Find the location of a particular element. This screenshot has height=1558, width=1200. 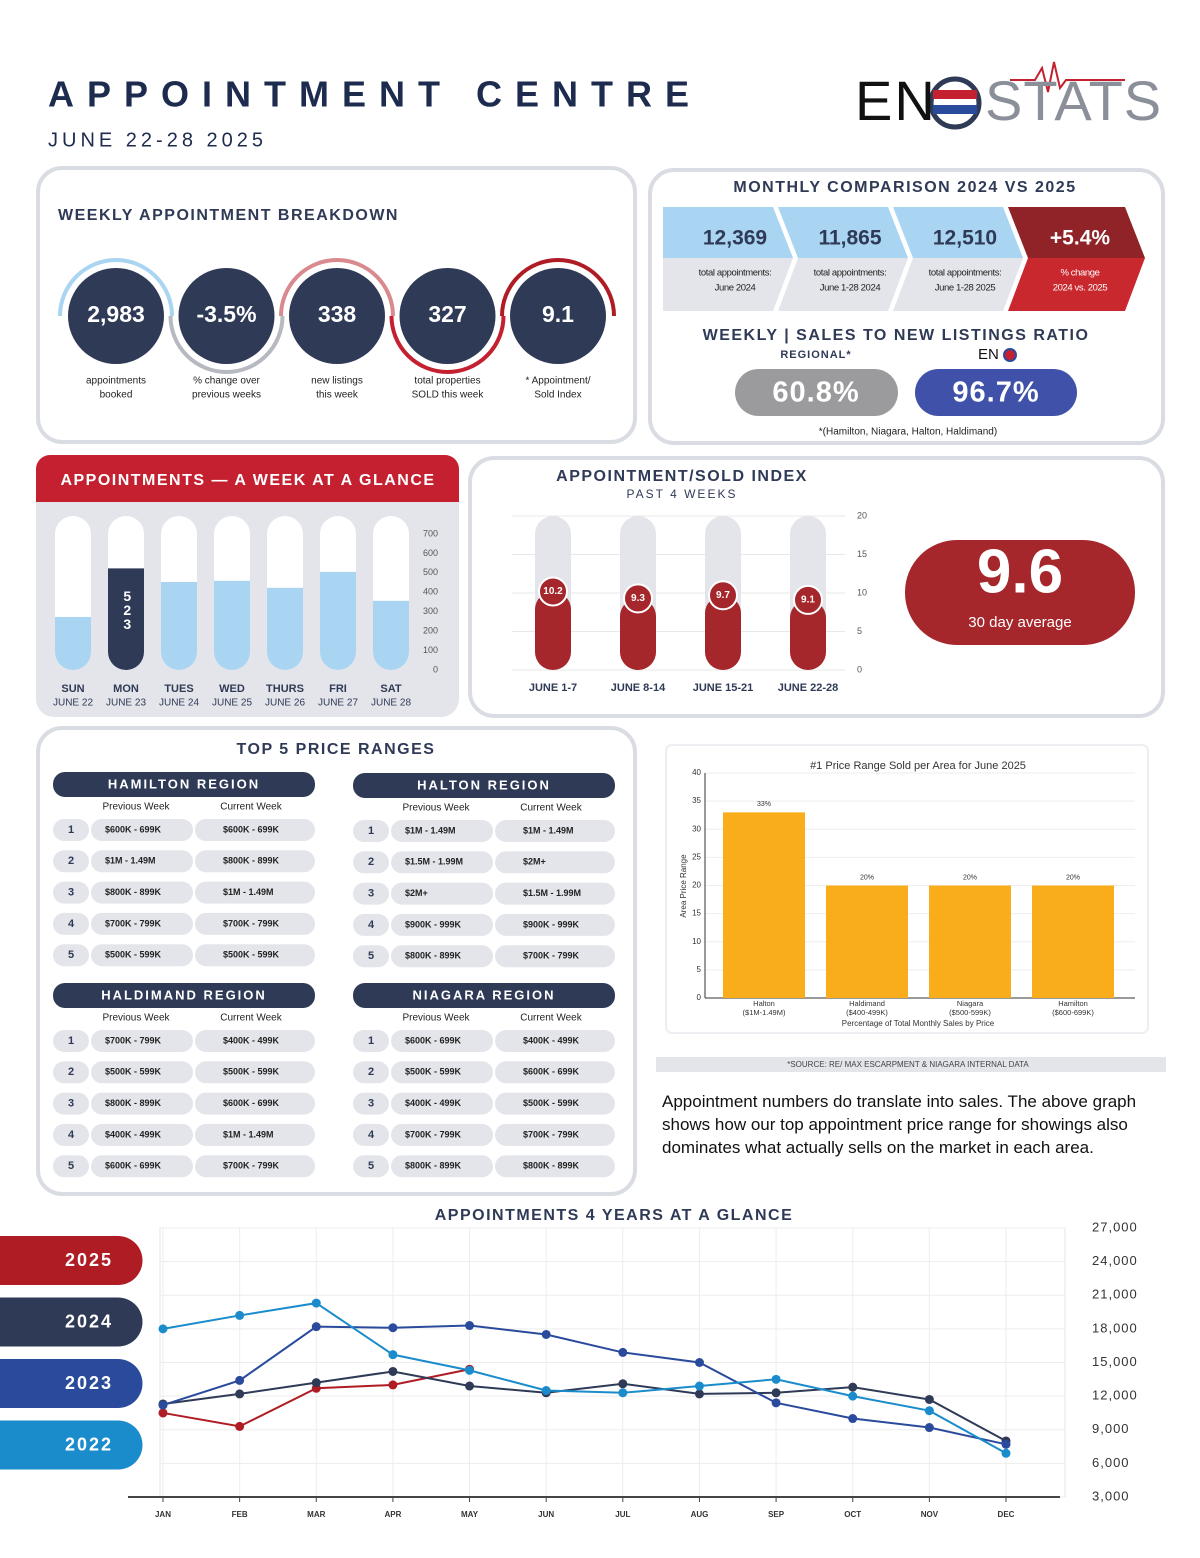

x-tick-label: MAR is located at coordinates (316, 1514).